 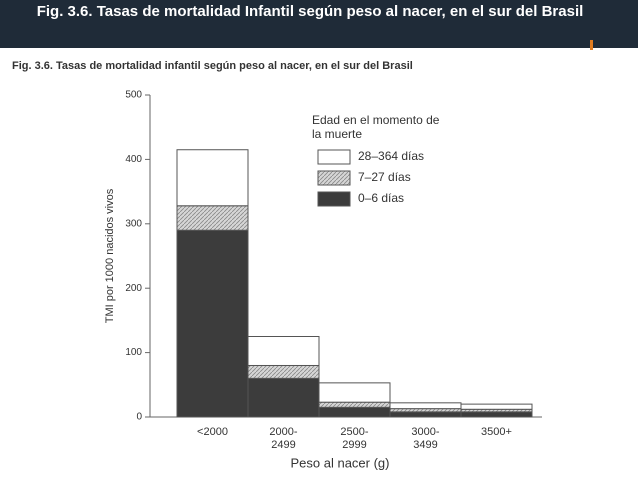 What do you see at coordinates (496, 432) in the screenshot?
I see `x-tick-label: 3500+` at bounding box center [496, 432].